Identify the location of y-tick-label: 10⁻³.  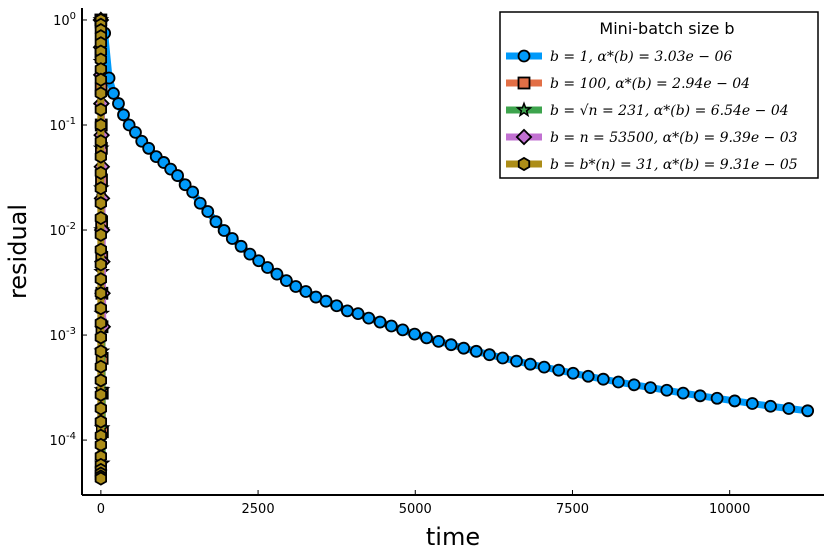
(62, 335).